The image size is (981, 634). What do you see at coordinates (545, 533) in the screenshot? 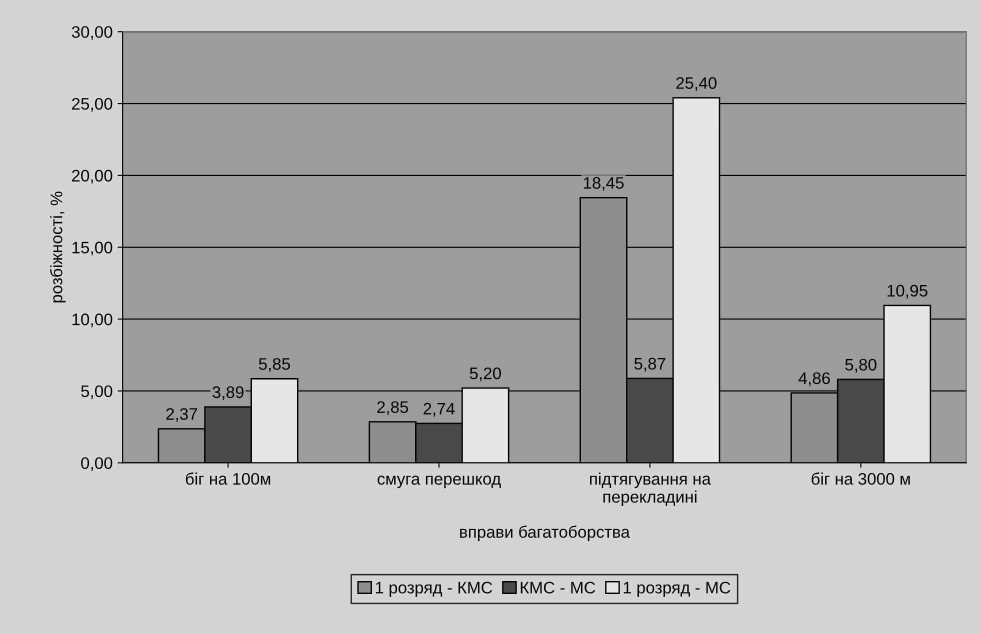
I see `x-axis-title: вправи багатоборства` at bounding box center [545, 533].